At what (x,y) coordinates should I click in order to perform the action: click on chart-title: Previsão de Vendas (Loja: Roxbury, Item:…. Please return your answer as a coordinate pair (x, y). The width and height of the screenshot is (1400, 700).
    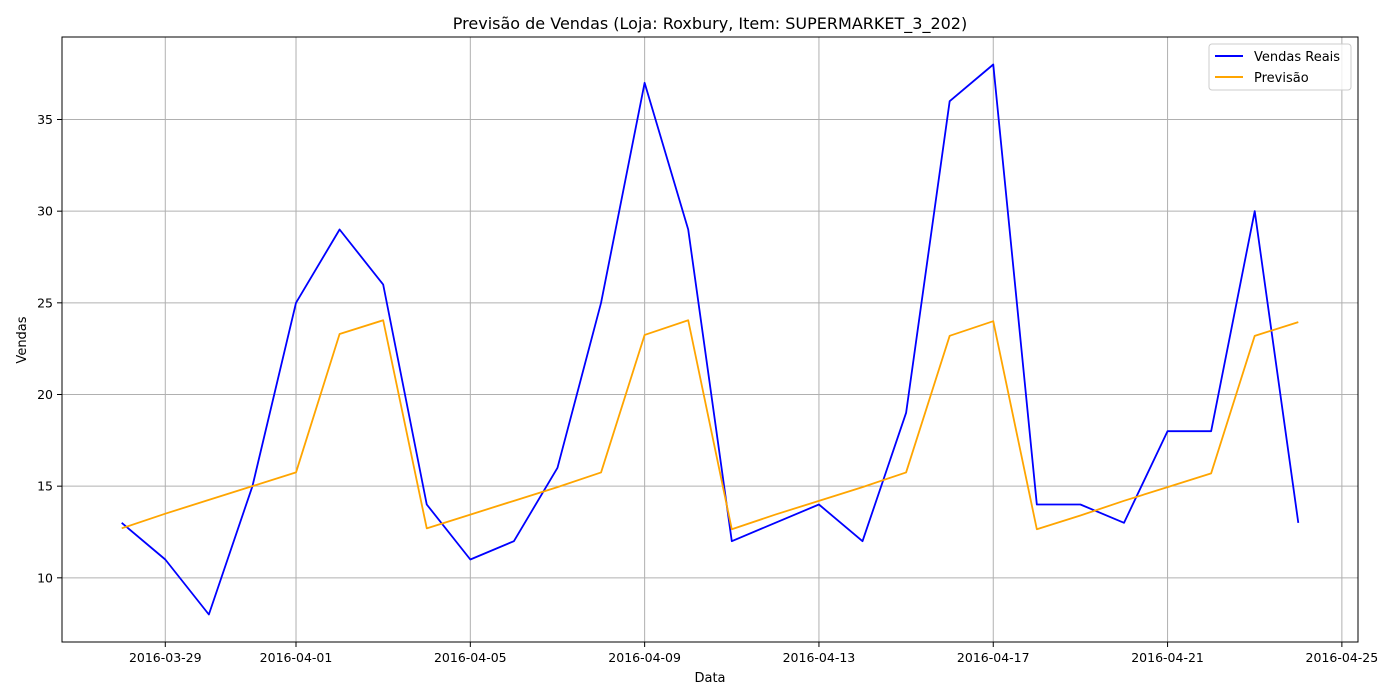
    Looking at the image, I should click on (710, 24).